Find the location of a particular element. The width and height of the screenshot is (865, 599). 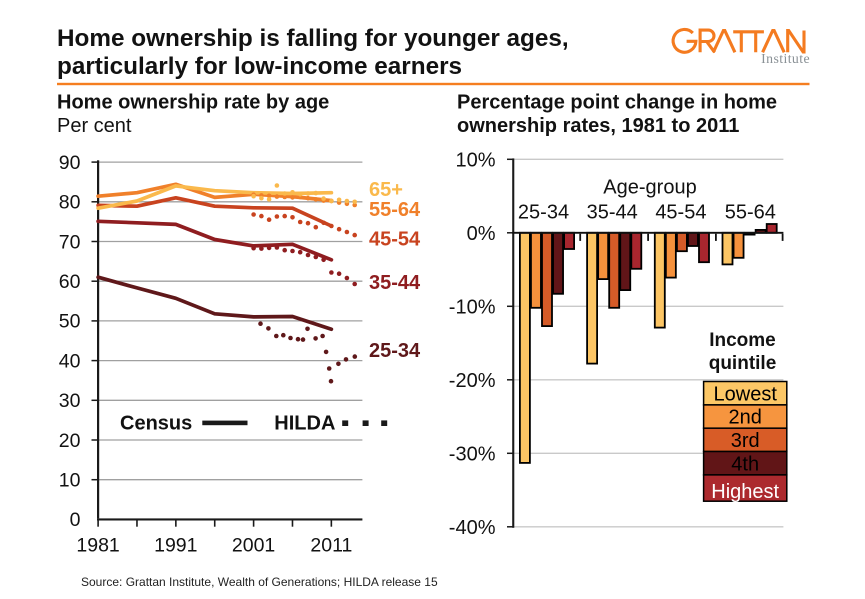

svg-text: 1991 is located at coordinates (175, 546).